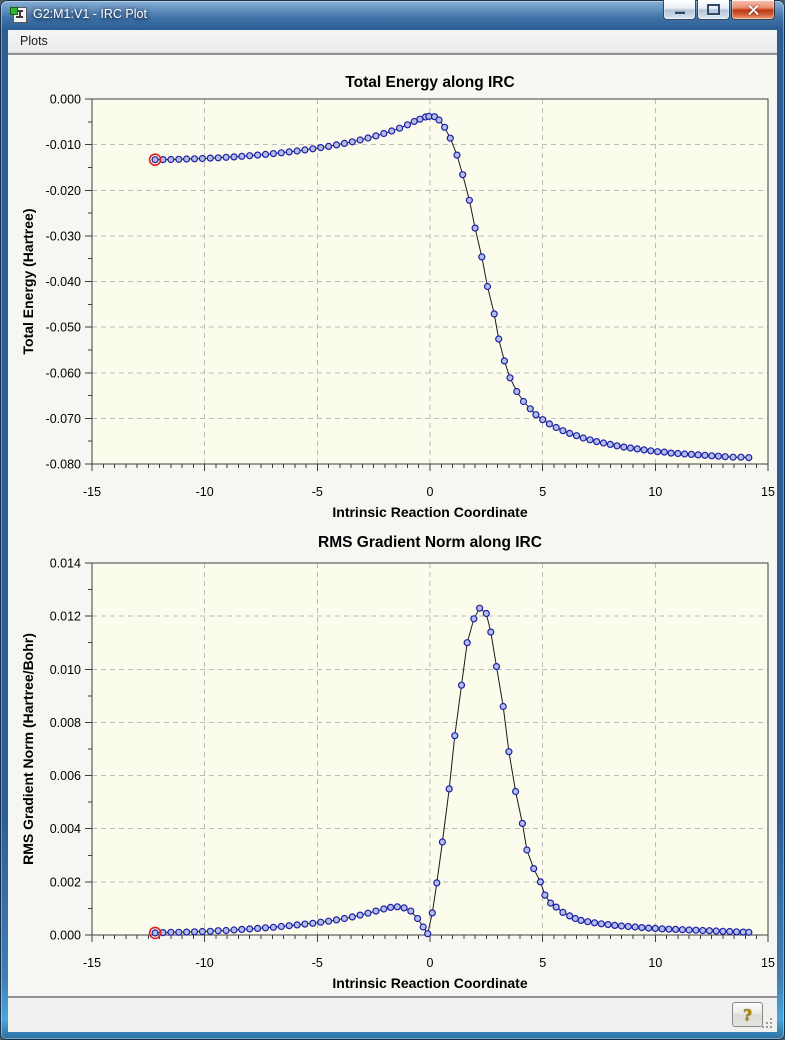 The height and width of the screenshot is (1040, 785). What do you see at coordinates (768, 1024) in the screenshot?
I see `resize-grip` at bounding box center [768, 1024].